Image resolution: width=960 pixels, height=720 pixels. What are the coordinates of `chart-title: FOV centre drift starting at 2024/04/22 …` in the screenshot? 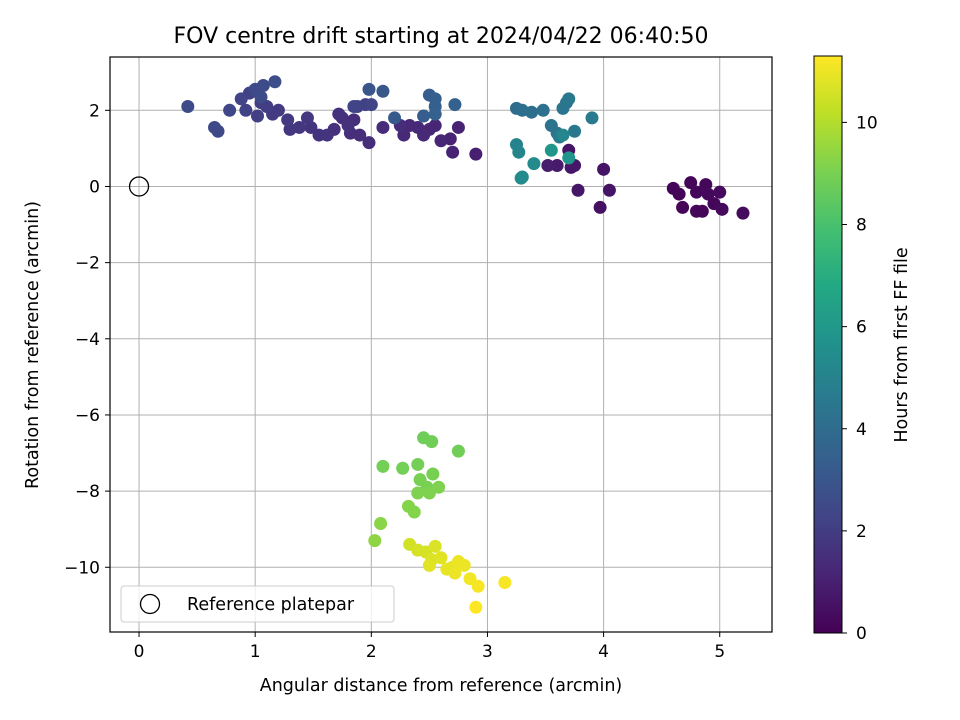 It's located at (441, 36).